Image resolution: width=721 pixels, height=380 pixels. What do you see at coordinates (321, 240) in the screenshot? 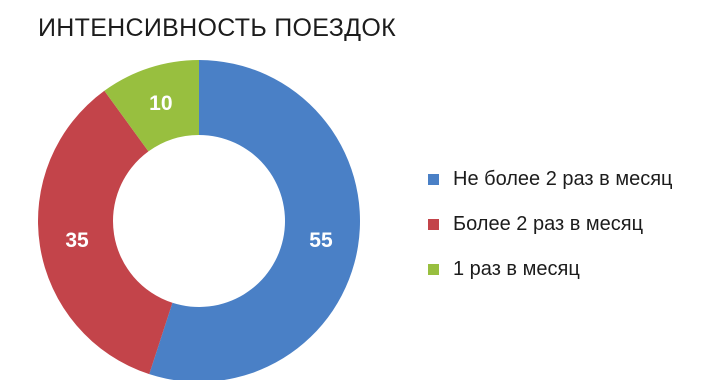
I see `data-label-1: 55` at bounding box center [321, 240].